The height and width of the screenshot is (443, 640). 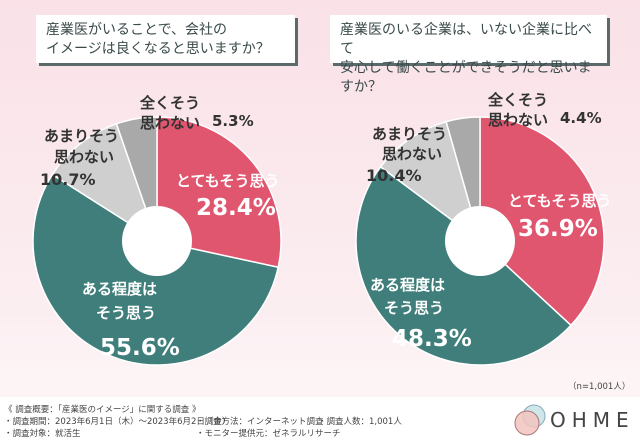 What do you see at coordinates (414, 308) in the screenshot?
I see `right-label-somewhat-2: そう思う` at bounding box center [414, 308].